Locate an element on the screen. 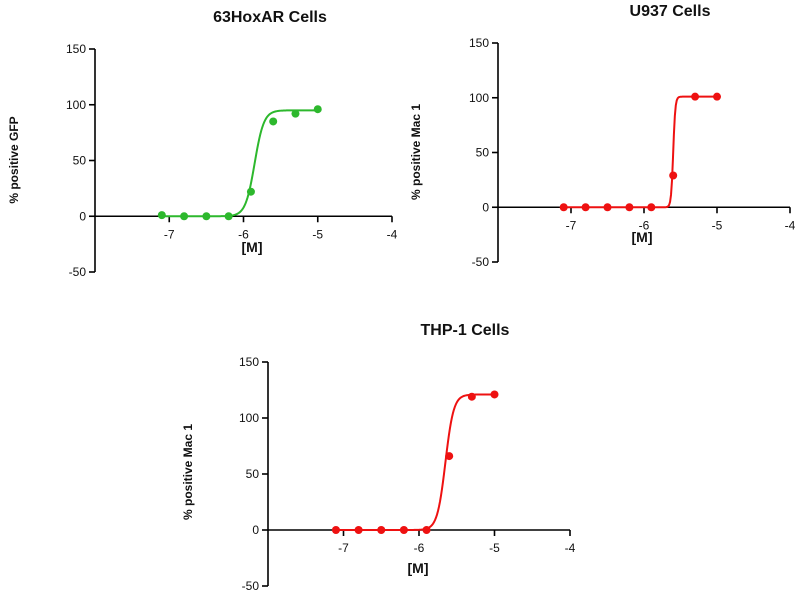 Image resolution: width=800 pixels, height=592 pixels. chart-title: U937 Cells is located at coordinates (670, 11).